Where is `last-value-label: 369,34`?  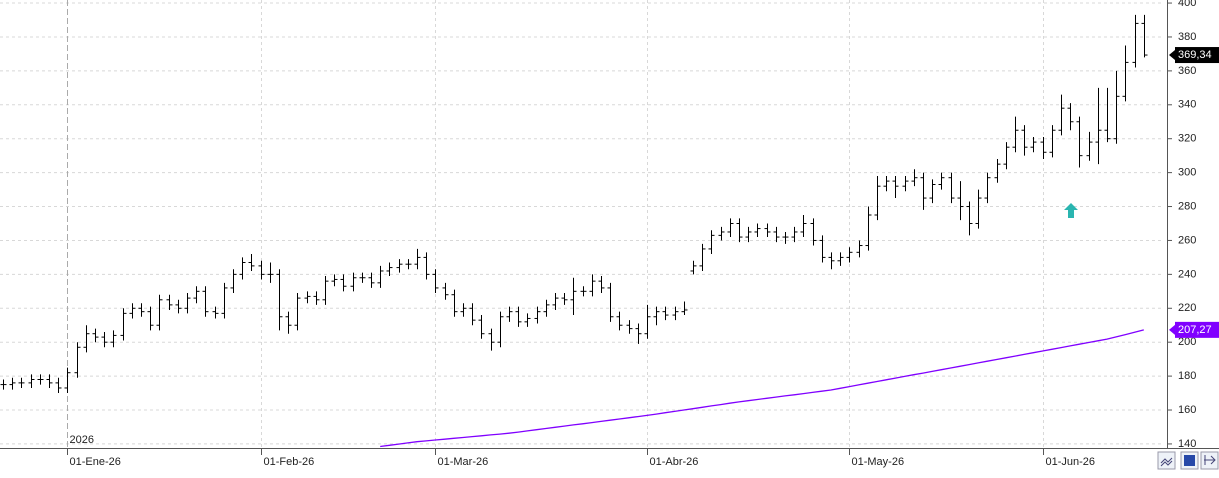
last-value-label: 369,34 is located at coordinates (1195, 55).